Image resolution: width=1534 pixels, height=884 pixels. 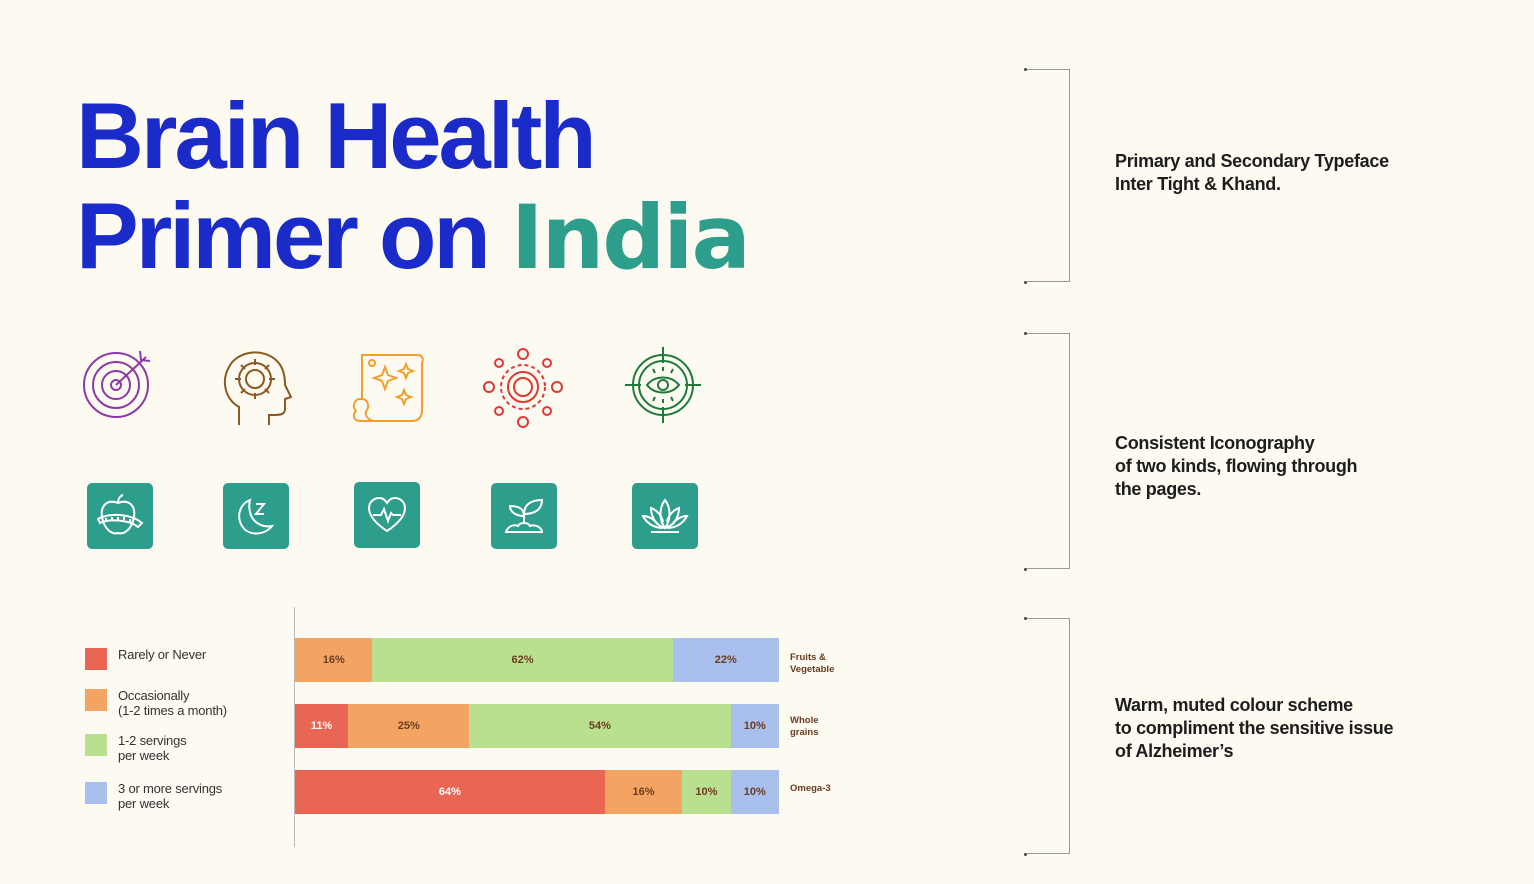 I want to click on legend-item-occasionally: Occasionally (1-2 times a month), so click(x=156, y=703).